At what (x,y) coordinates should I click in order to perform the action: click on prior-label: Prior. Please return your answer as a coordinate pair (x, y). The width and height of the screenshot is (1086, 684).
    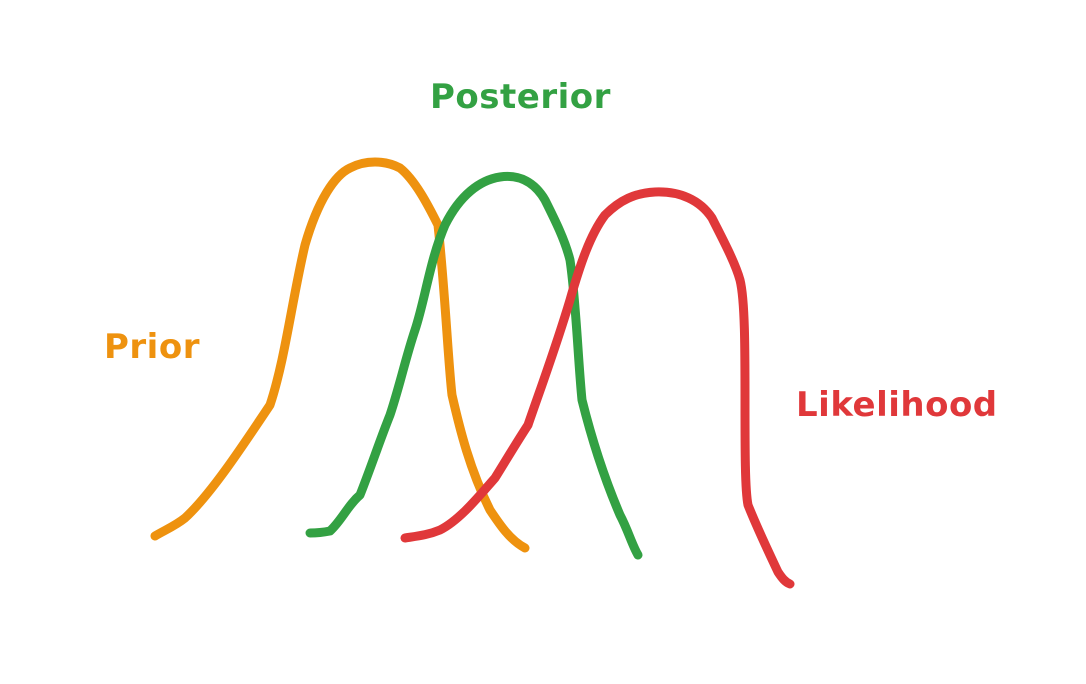
    Looking at the image, I should click on (152, 347).